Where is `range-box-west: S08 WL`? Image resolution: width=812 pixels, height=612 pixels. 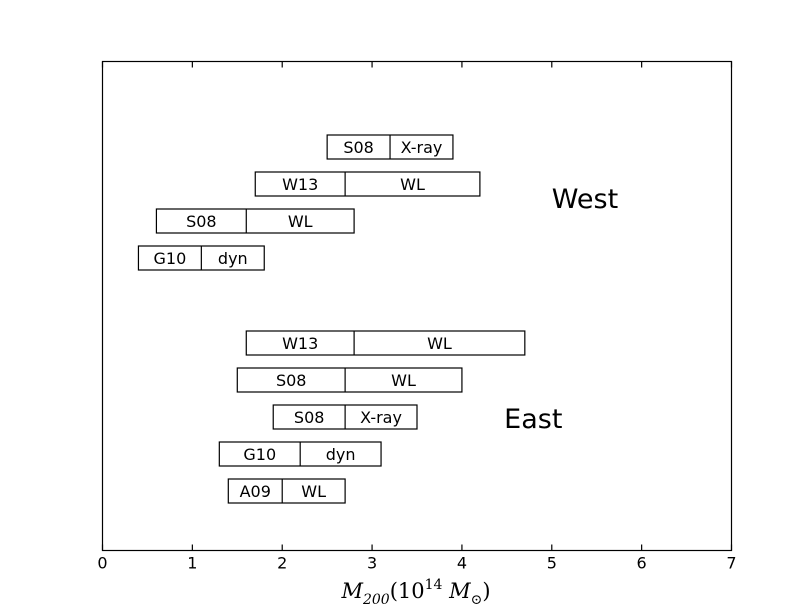 range-box-west: S08 WL is located at coordinates (255, 221).